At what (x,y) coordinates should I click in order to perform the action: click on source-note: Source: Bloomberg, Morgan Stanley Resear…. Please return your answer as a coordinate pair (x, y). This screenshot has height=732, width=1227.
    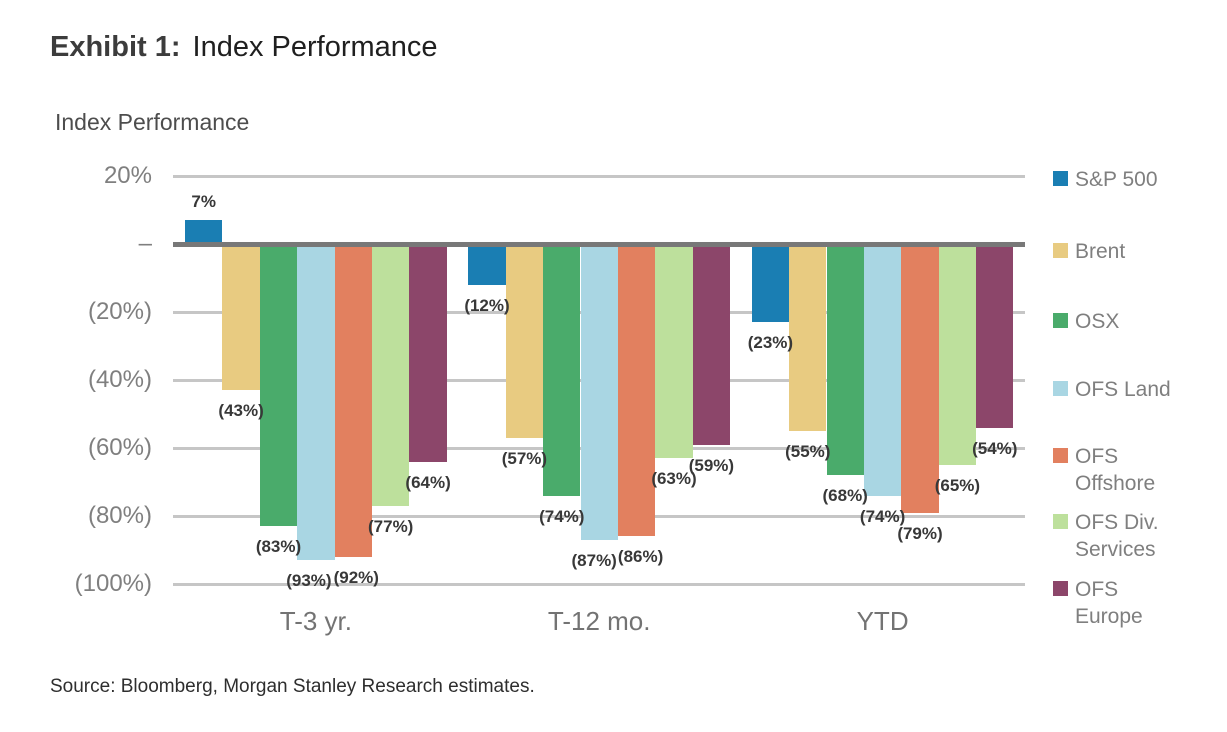
    Looking at the image, I should click on (292, 686).